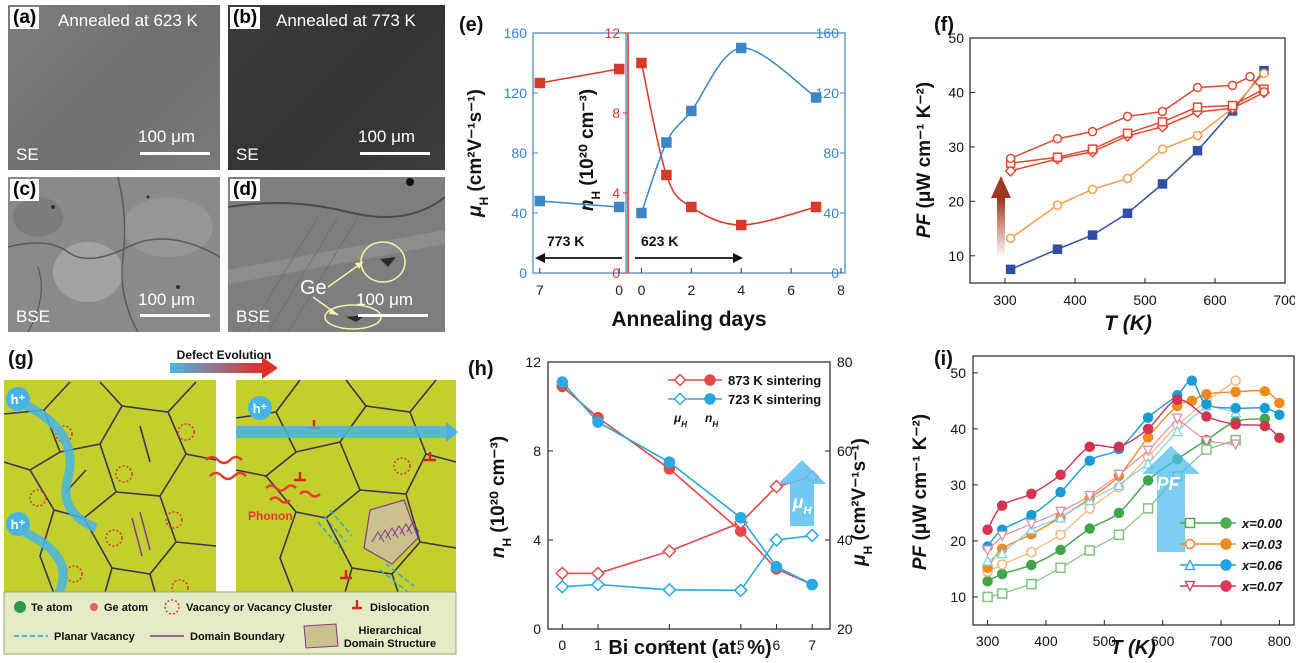 This screenshot has width=1301, height=663. What do you see at coordinates (537, 629) in the screenshot?
I see `y-tick-label-h-left: 0` at bounding box center [537, 629].